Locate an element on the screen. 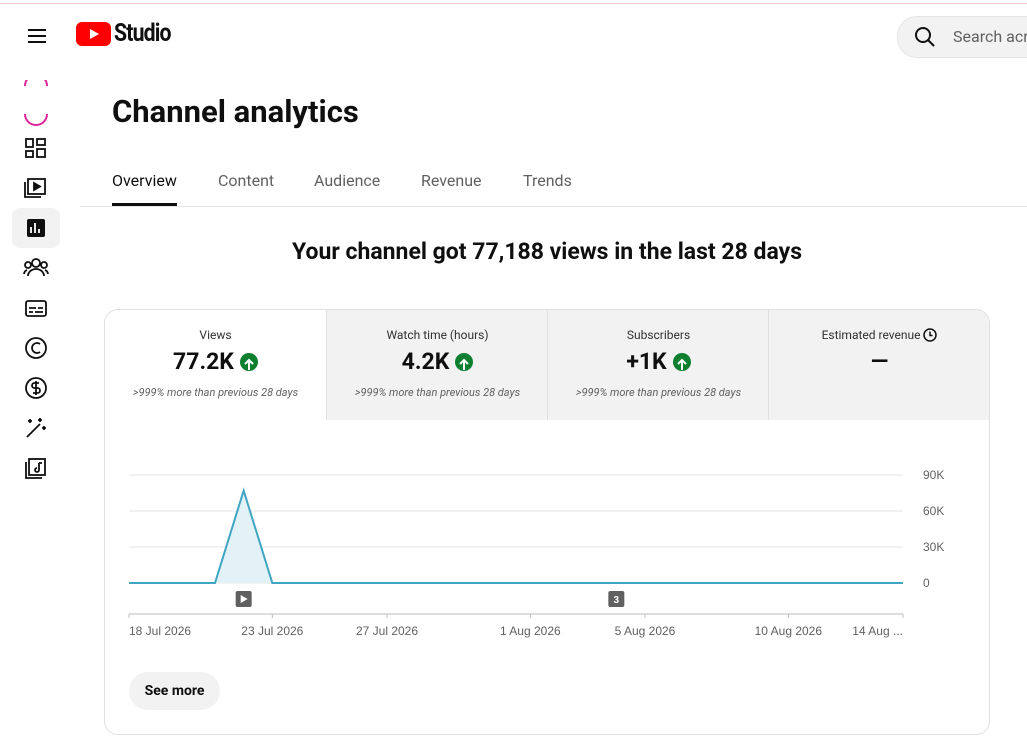  metric-label: Watch time (hours) is located at coordinates (437, 335).